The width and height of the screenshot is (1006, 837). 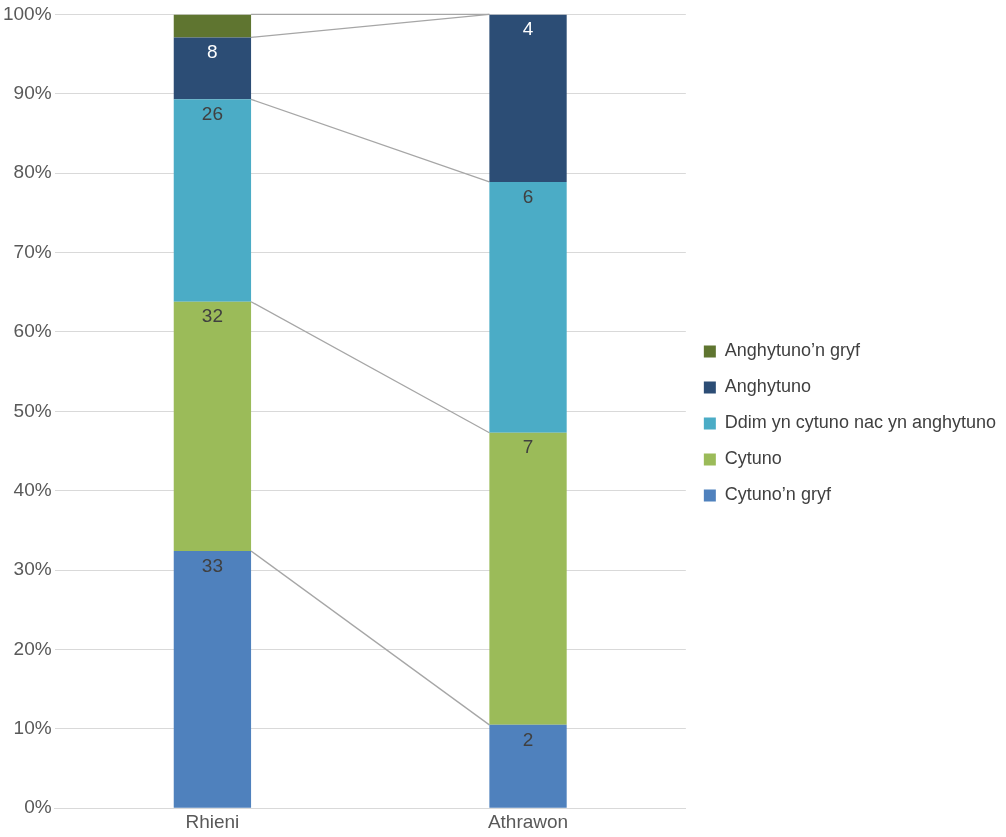 What do you see at coordinates (528, 29) in the screenshot?
I see `annotation: 4` at bounding box center [528, 29].